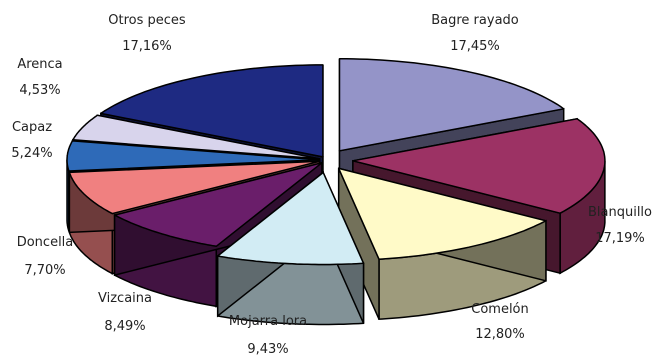  Describe the element at coordinates (39, 64) in the screenshot. I see `slice-name: Arenca` at that location.